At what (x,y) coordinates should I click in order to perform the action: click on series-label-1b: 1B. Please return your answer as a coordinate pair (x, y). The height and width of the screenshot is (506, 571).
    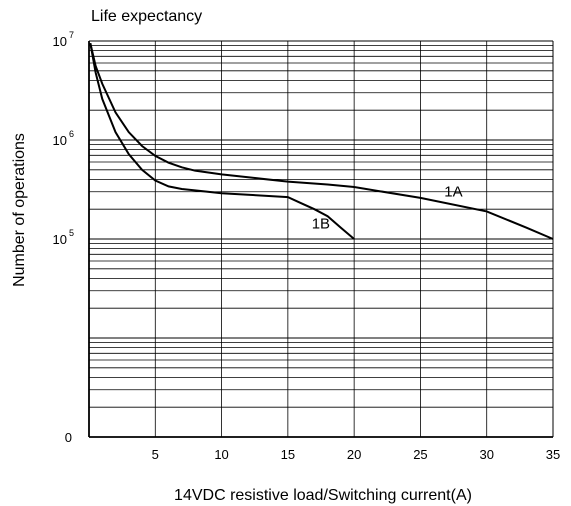
    Looking at the image, I should click on (321, 223).